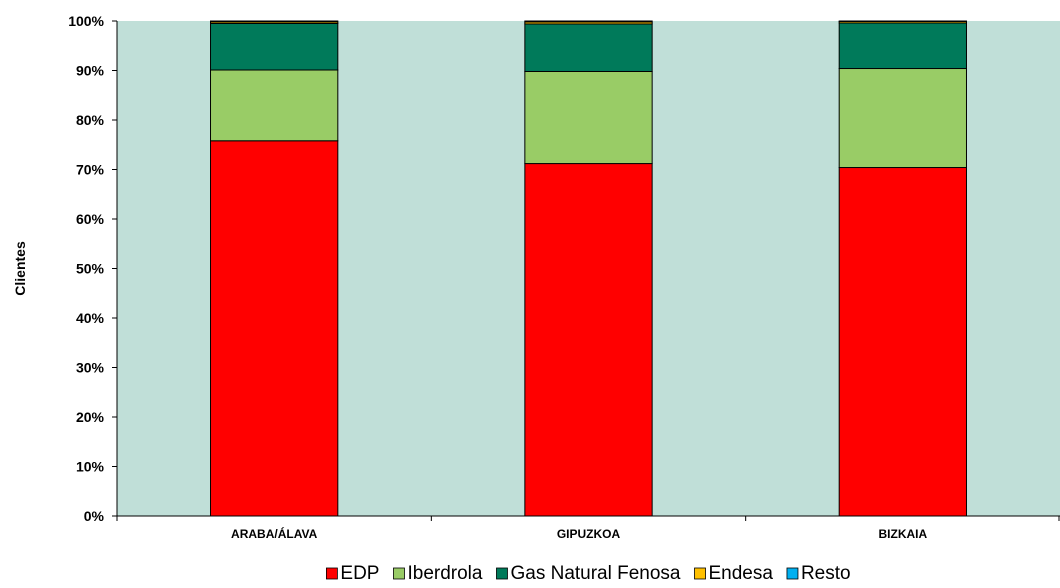 Image resolution: width=1060 pixels, height=588 pixels. I want to click on legend-label: Endesa, so click(741, 573).